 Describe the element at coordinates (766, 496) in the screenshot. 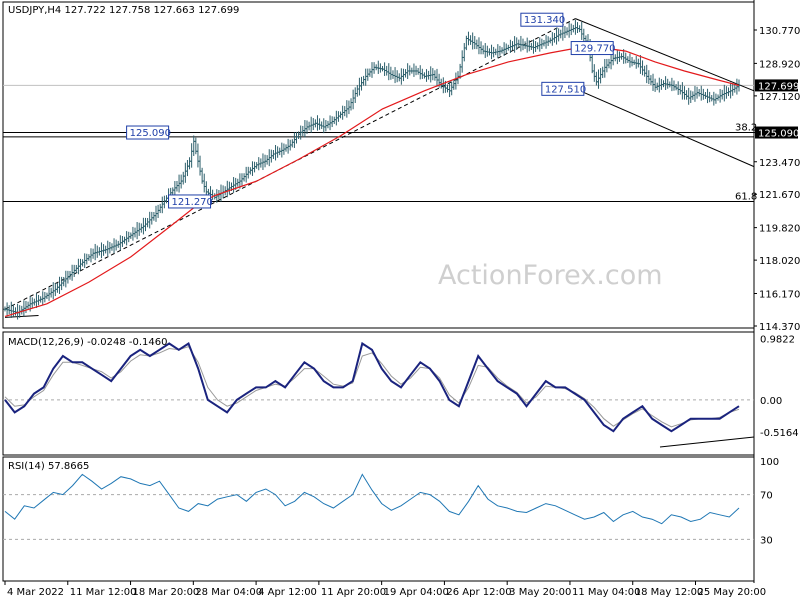

I see `rsi-y-tick-label: 70` at that location.